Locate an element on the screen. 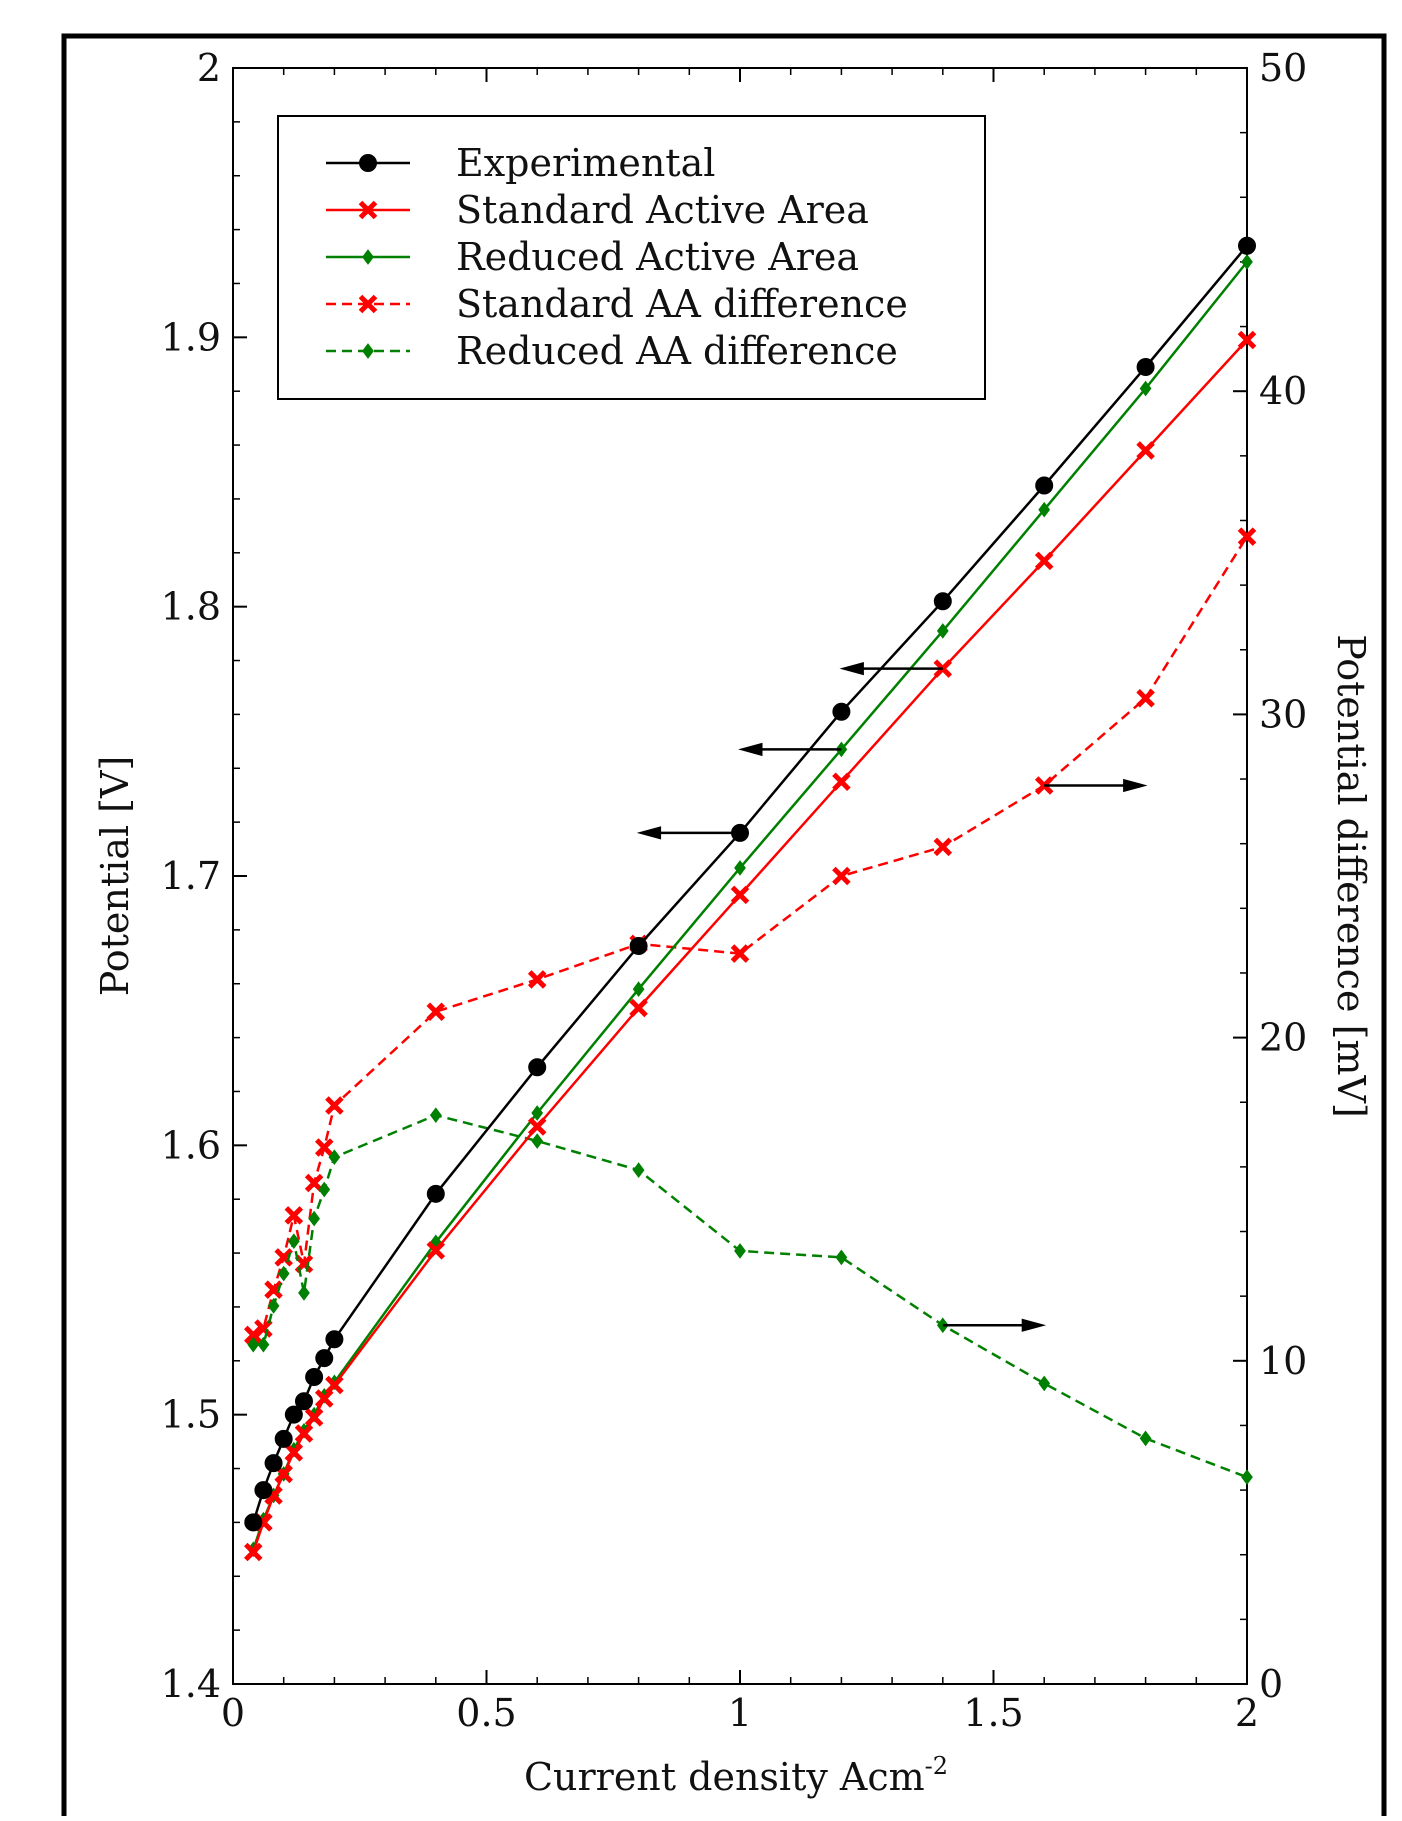 The height and width of the screenshot is (1821, 1402). legend-entry-standard-active-area: Standard Active Area is located at coordinates (597, 210).